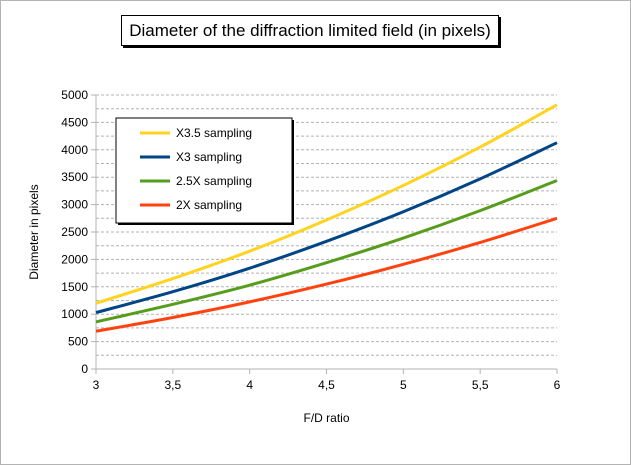  I want to click on x-tick-label: 3, so click(96, 385).